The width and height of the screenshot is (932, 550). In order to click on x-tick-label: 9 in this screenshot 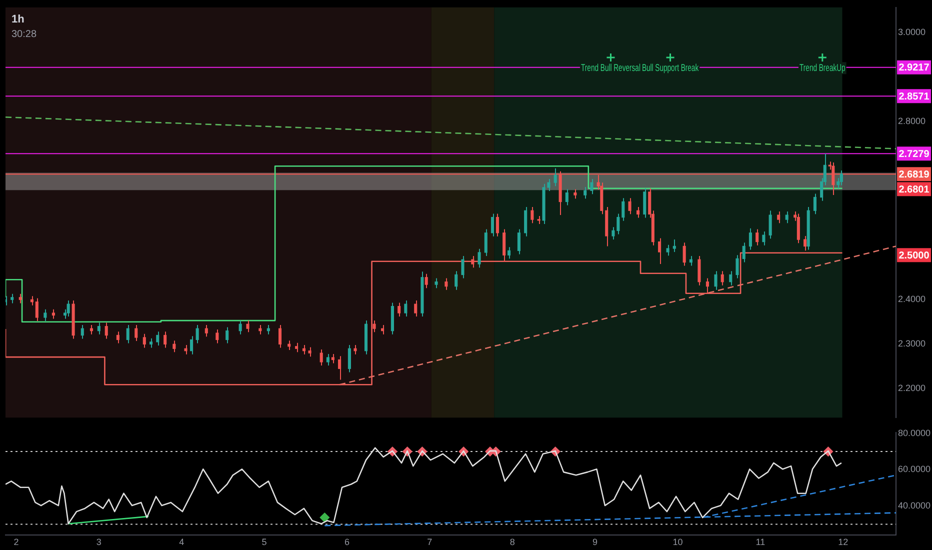, I will do `click(595, 542)`.